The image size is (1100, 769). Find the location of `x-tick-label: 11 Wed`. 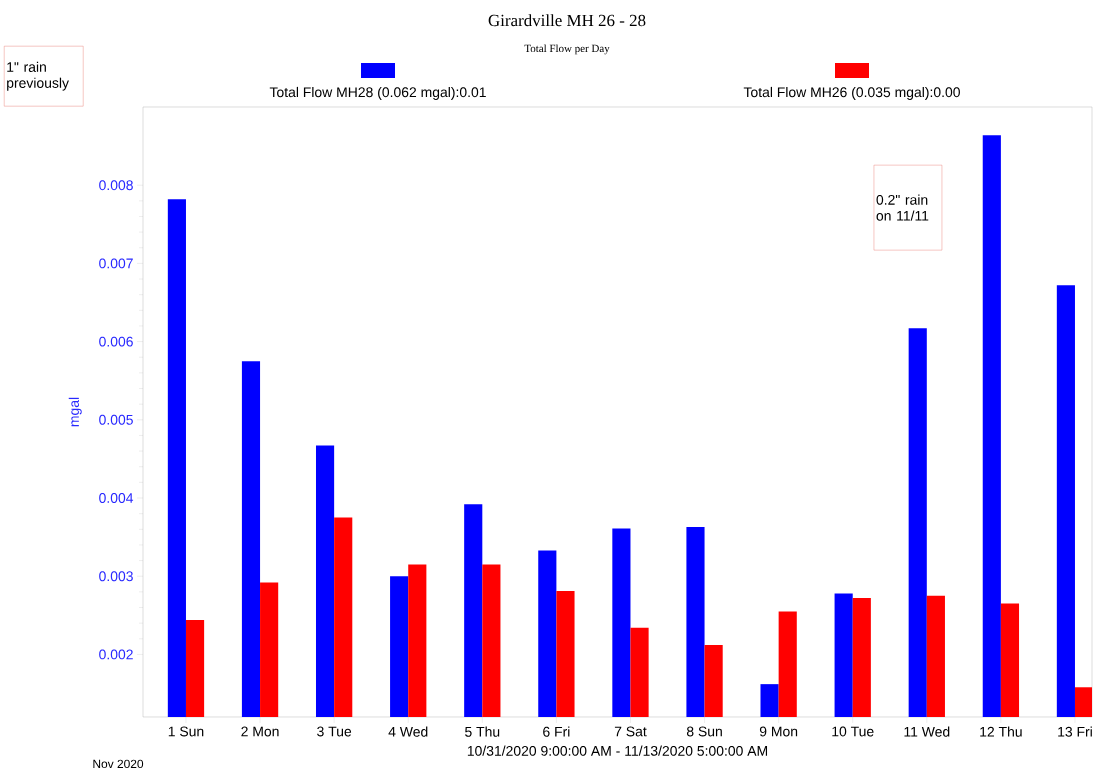

x-tick-label: 11 Wed is located at coordinates (927, 731).